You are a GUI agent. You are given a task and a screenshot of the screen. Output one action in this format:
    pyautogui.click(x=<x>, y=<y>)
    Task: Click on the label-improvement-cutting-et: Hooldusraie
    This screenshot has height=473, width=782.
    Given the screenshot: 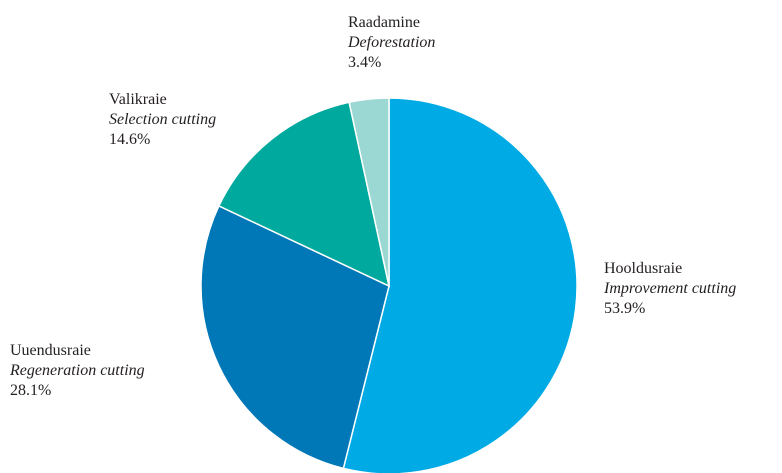 What is the action you would take?
    pyautogui.click(x=643, y=268)
    